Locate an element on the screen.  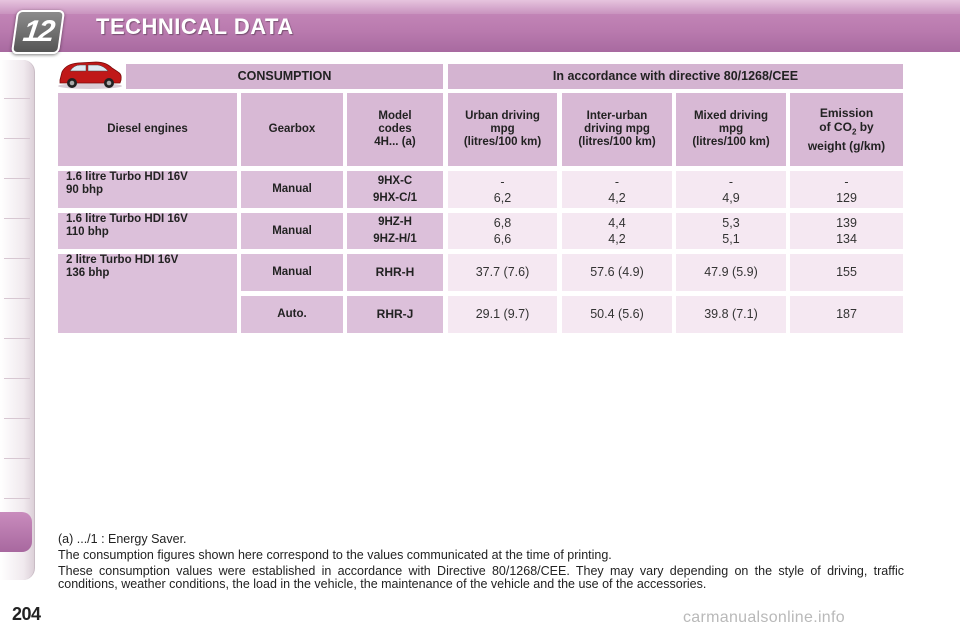
header-line: driving mpg is located at coordinates (617, 129).